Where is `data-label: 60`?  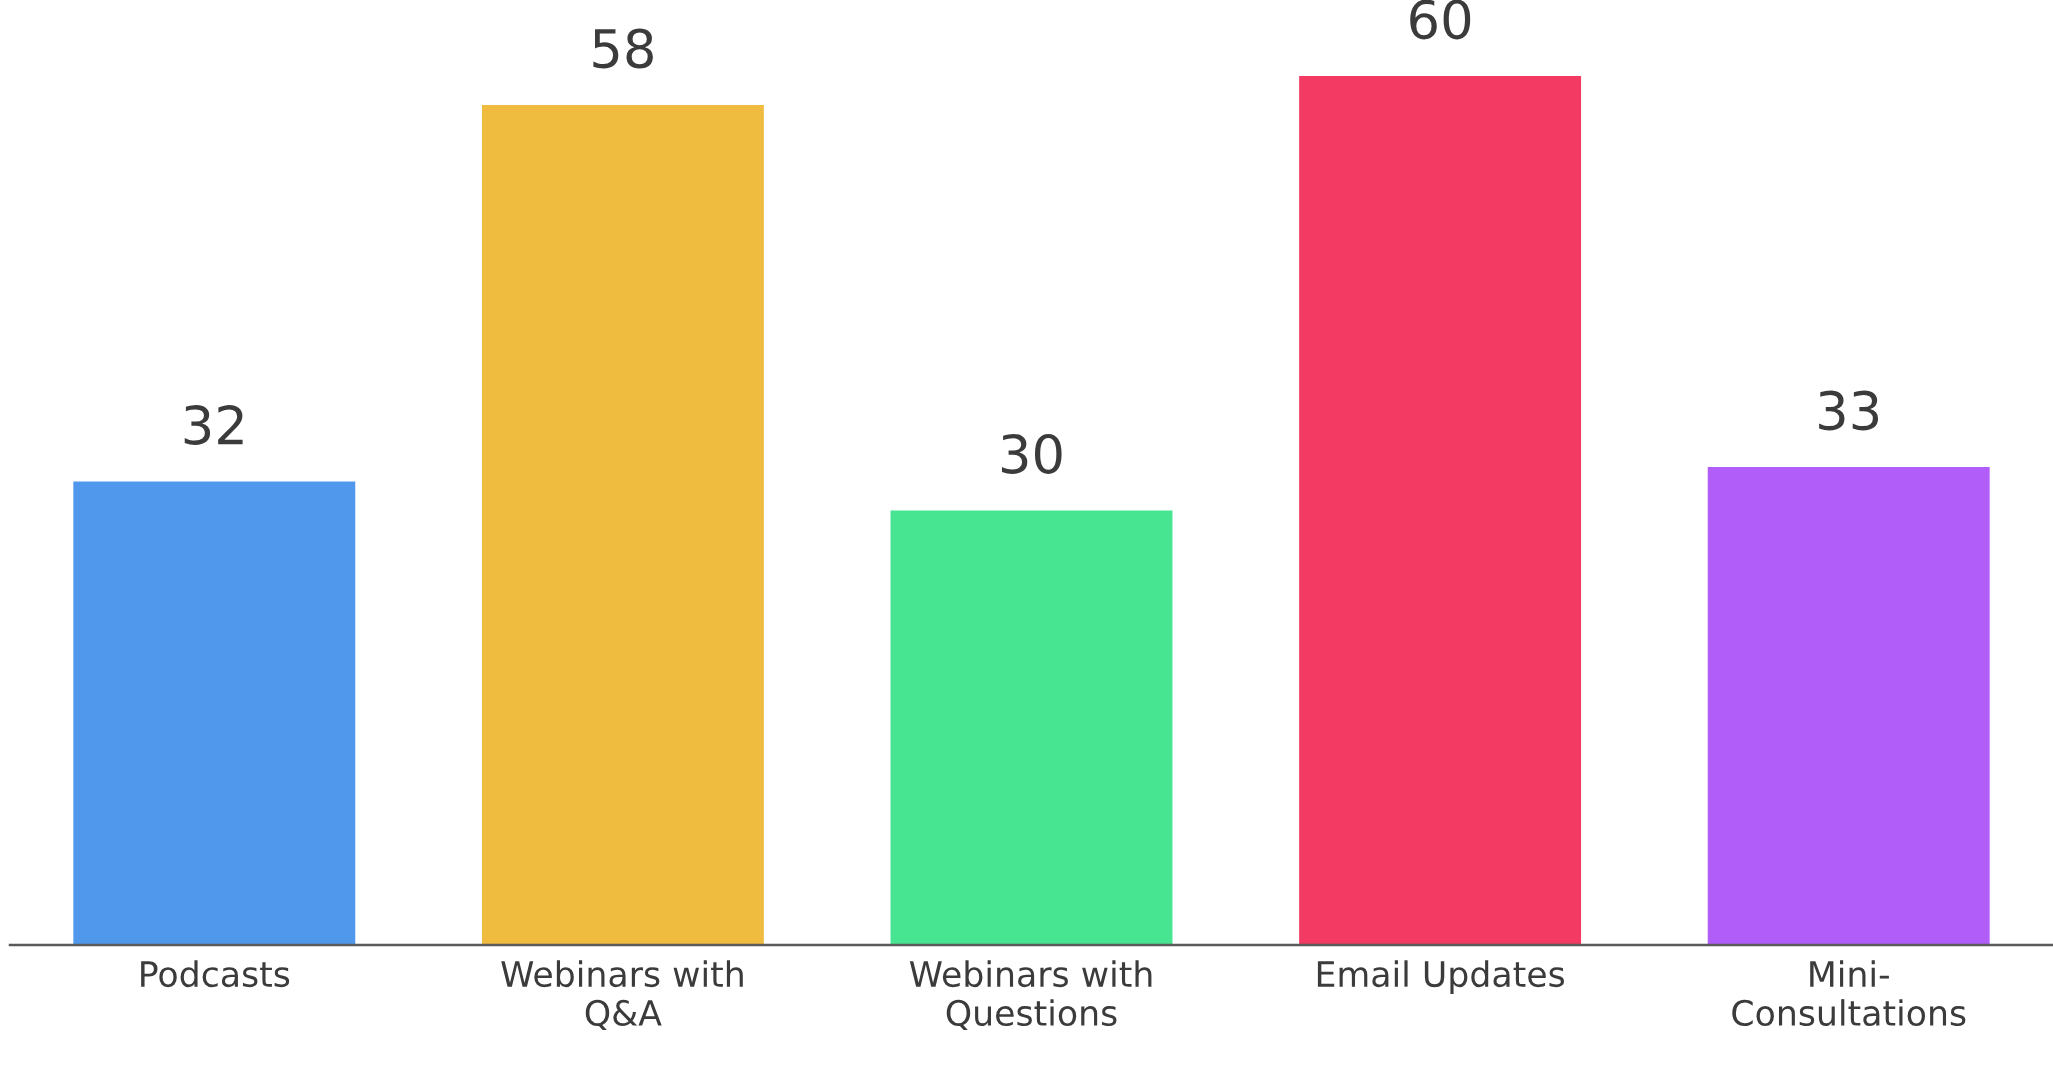 data-label: 60 is located at coordinates (1440, 20).